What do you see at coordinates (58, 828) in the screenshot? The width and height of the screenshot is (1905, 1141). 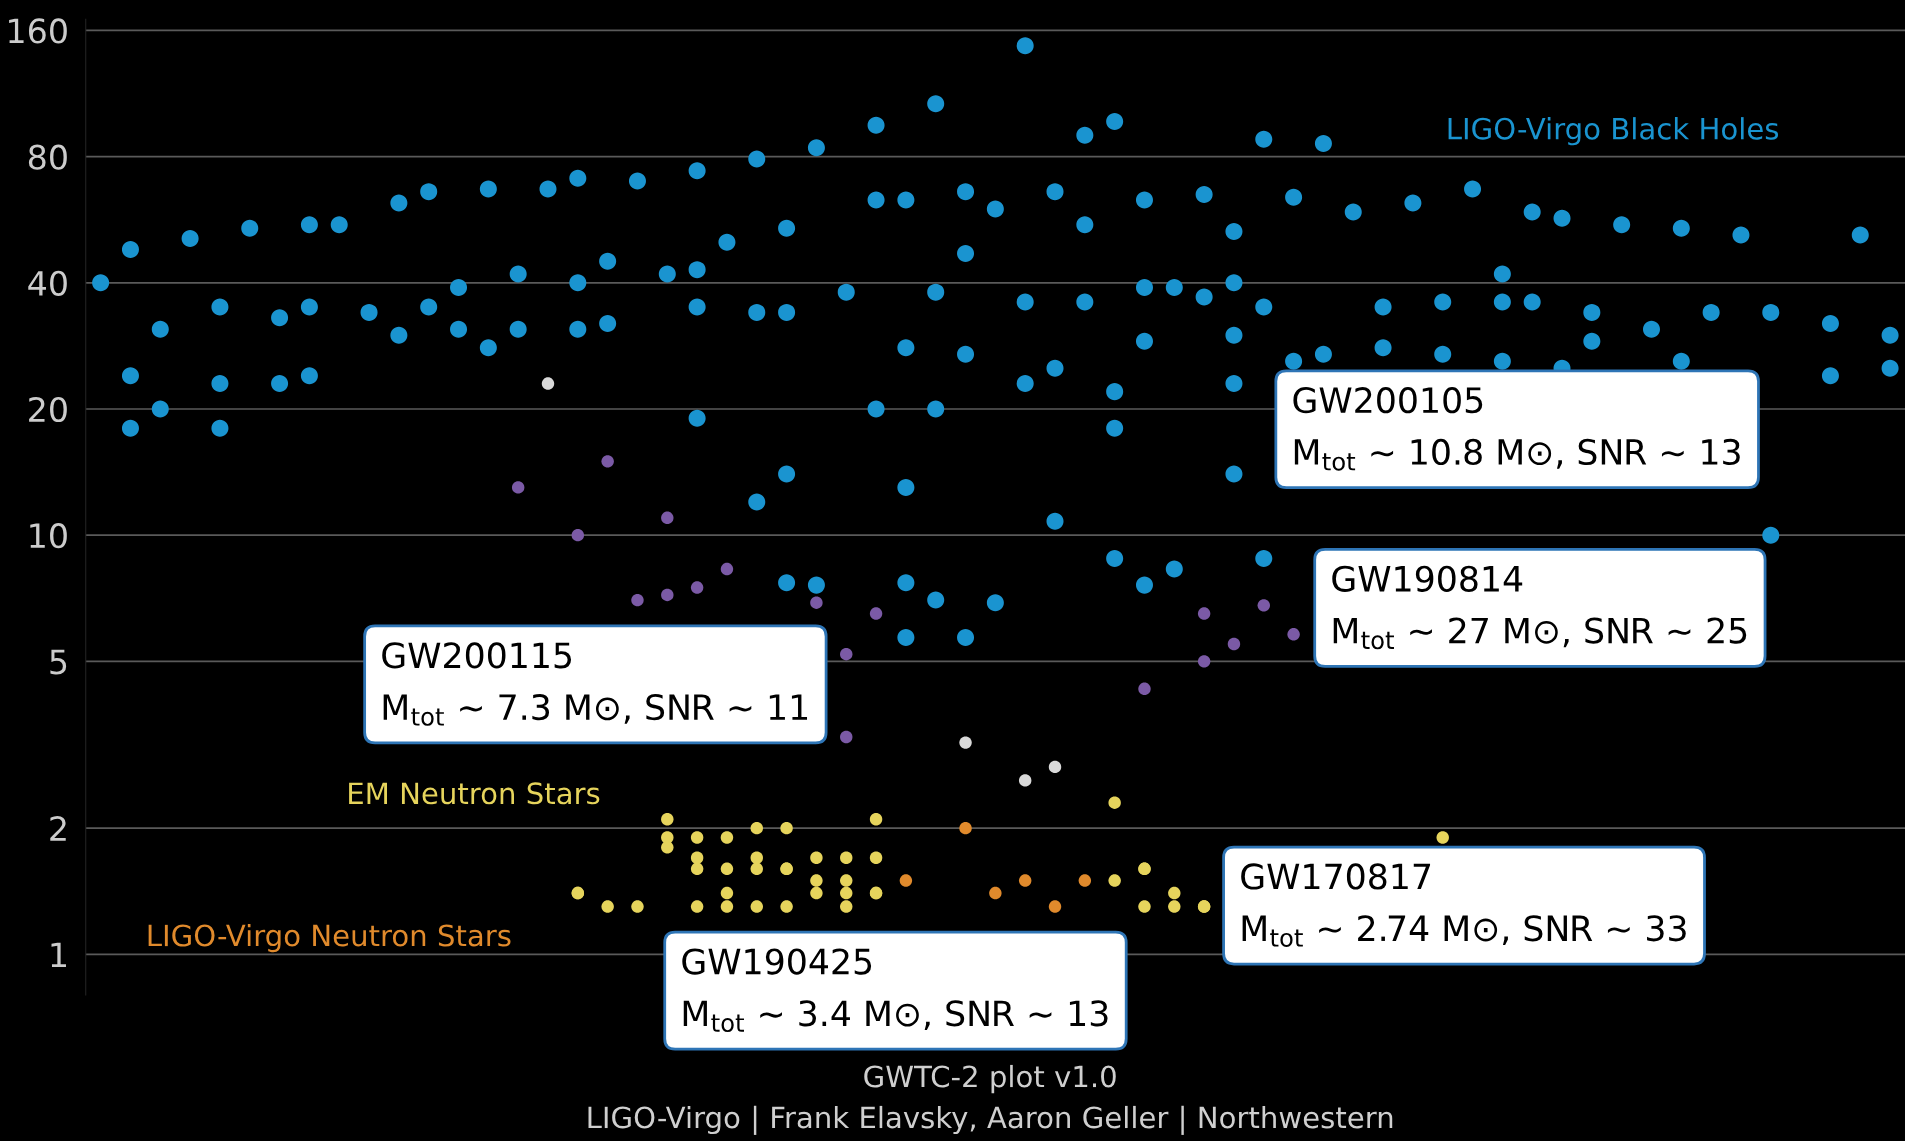 I see `y-tick-label: 2` at bounding box center [58, 828].